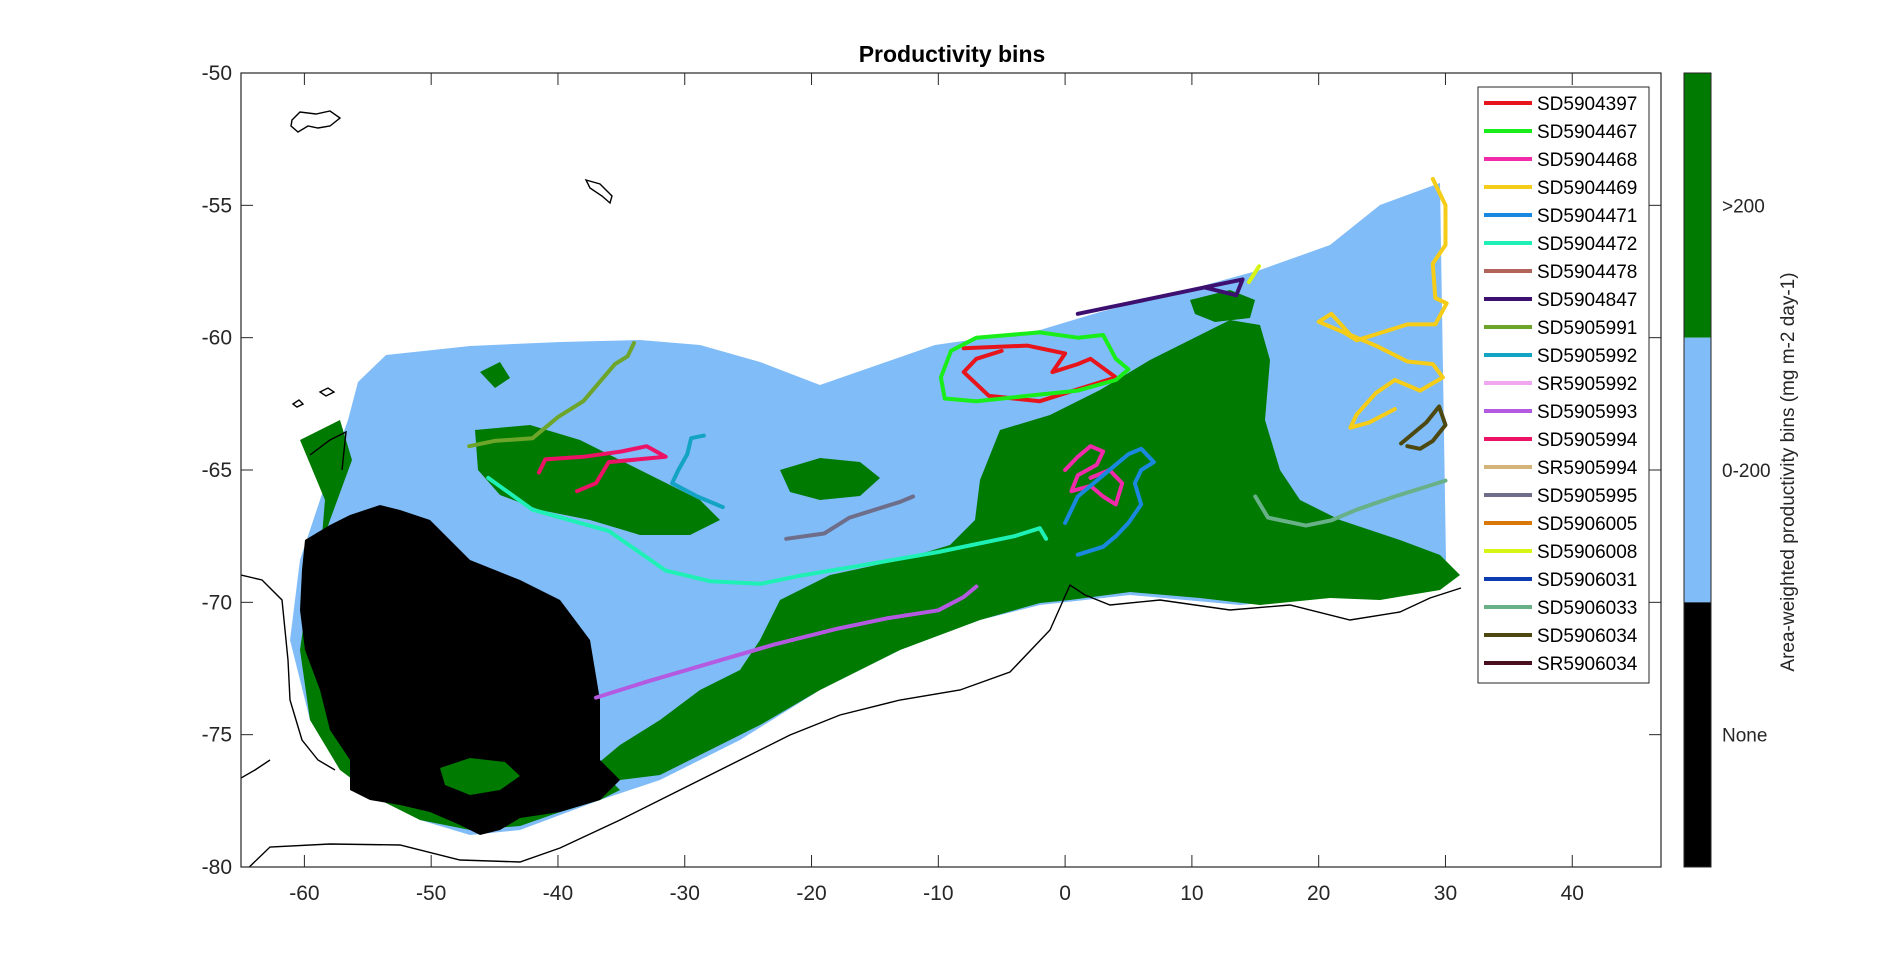 Image resolution: width=1902 pixels, height=968 pixels. Describe the element at coordinates (1318, 893) in the screenshot. I see `x-tick-label: 20` at that location.